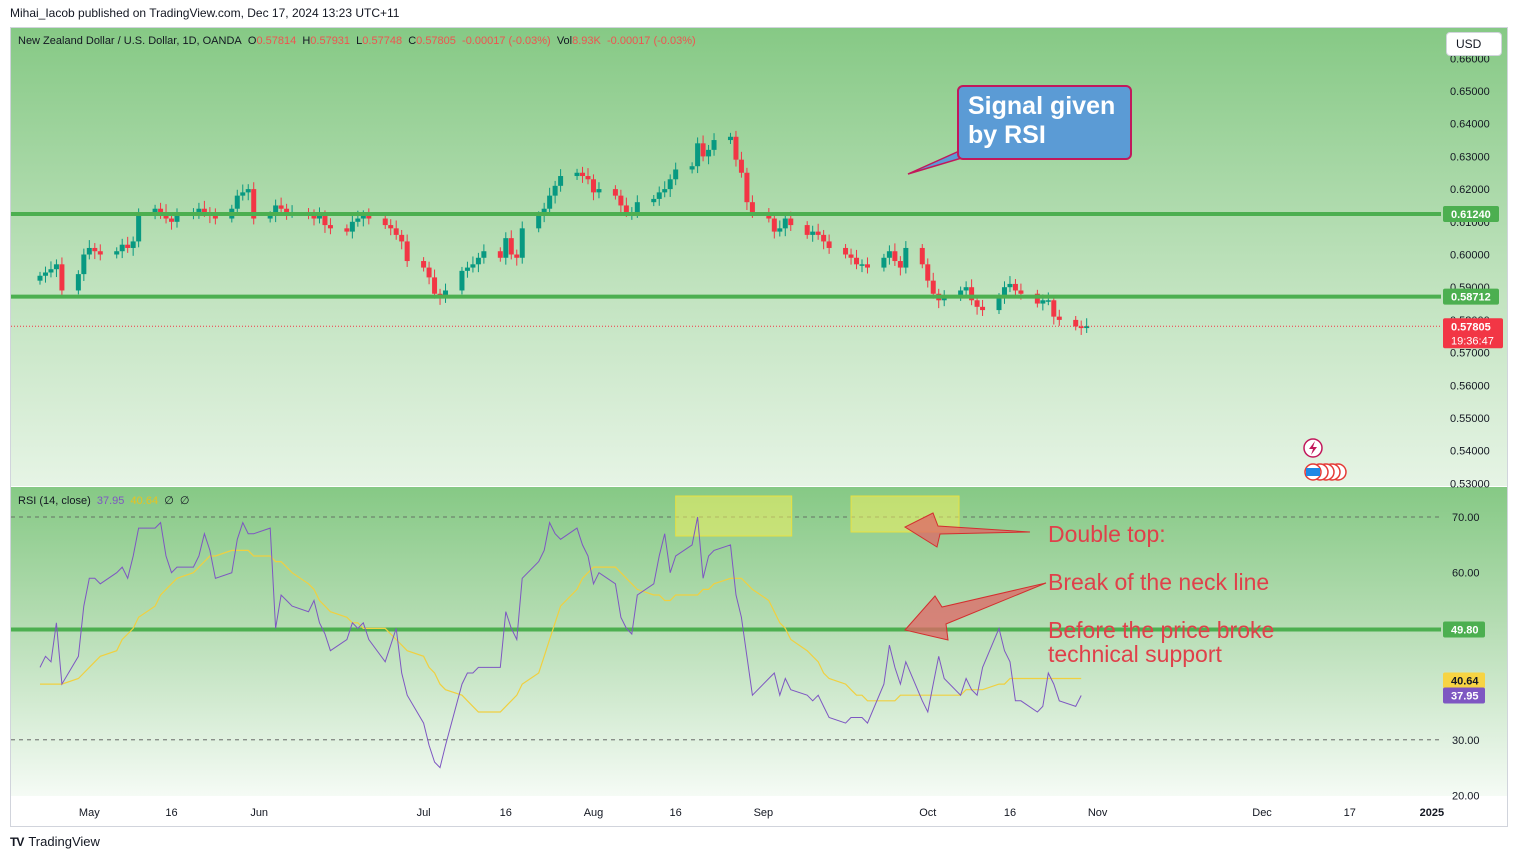  I want to click on rsi-tick-label: 60.00, so click(1466, 574).